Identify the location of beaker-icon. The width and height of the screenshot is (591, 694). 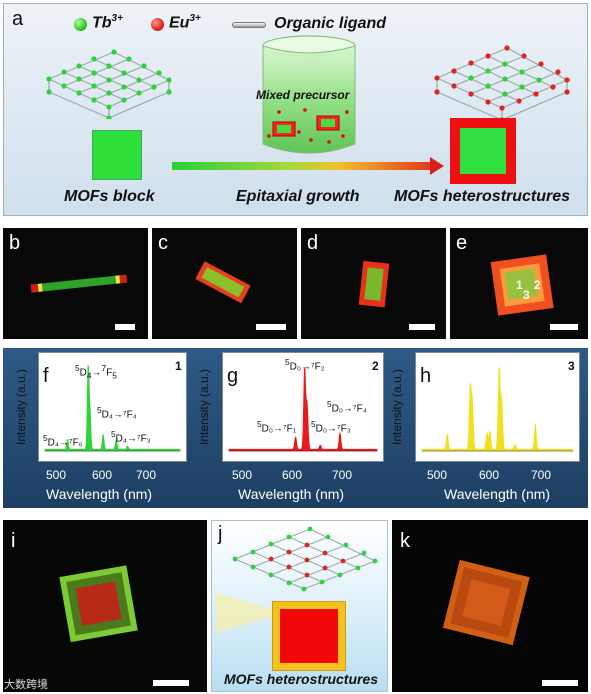
(309, 94).